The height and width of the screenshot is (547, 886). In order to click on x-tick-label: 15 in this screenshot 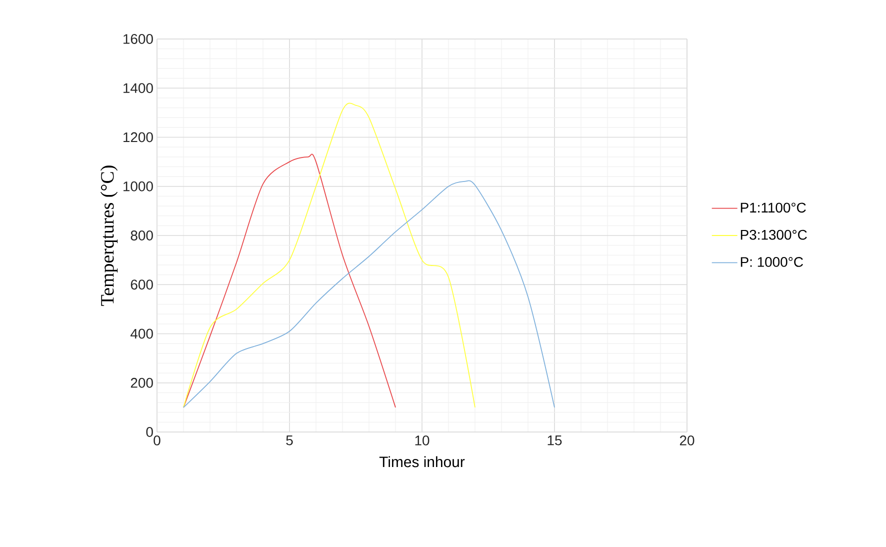, I will do `click(555, 441)`.